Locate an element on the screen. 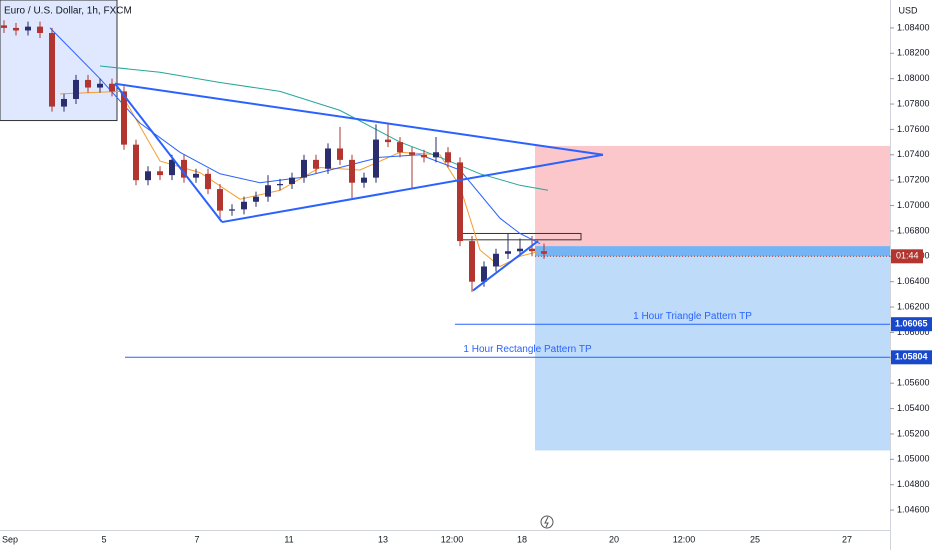 This screenshot has height=550, width=932. x-tick-label: 25 is located at coordinates (755, 539).